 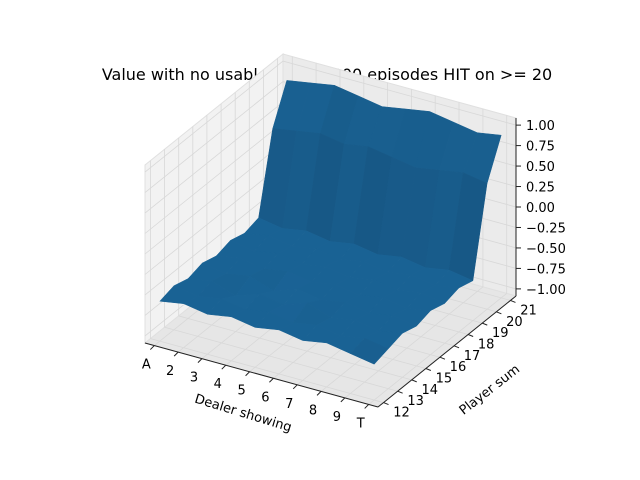 I want to click on z-tick-label: −0.75, so click(x=546, y=269).